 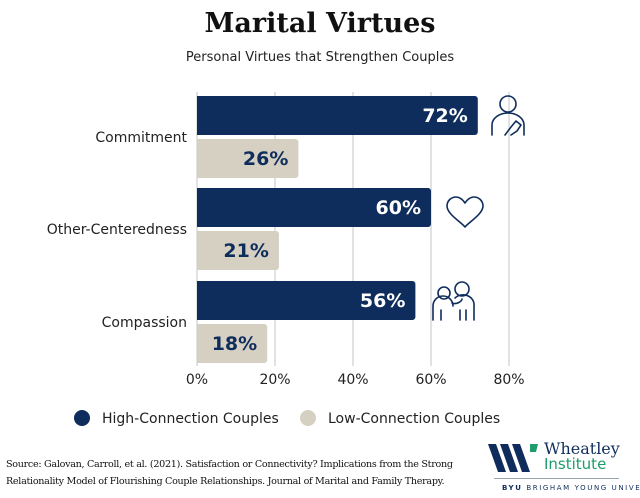 I want to click on x-tick-label: 80%, so click(x=508, y=380).